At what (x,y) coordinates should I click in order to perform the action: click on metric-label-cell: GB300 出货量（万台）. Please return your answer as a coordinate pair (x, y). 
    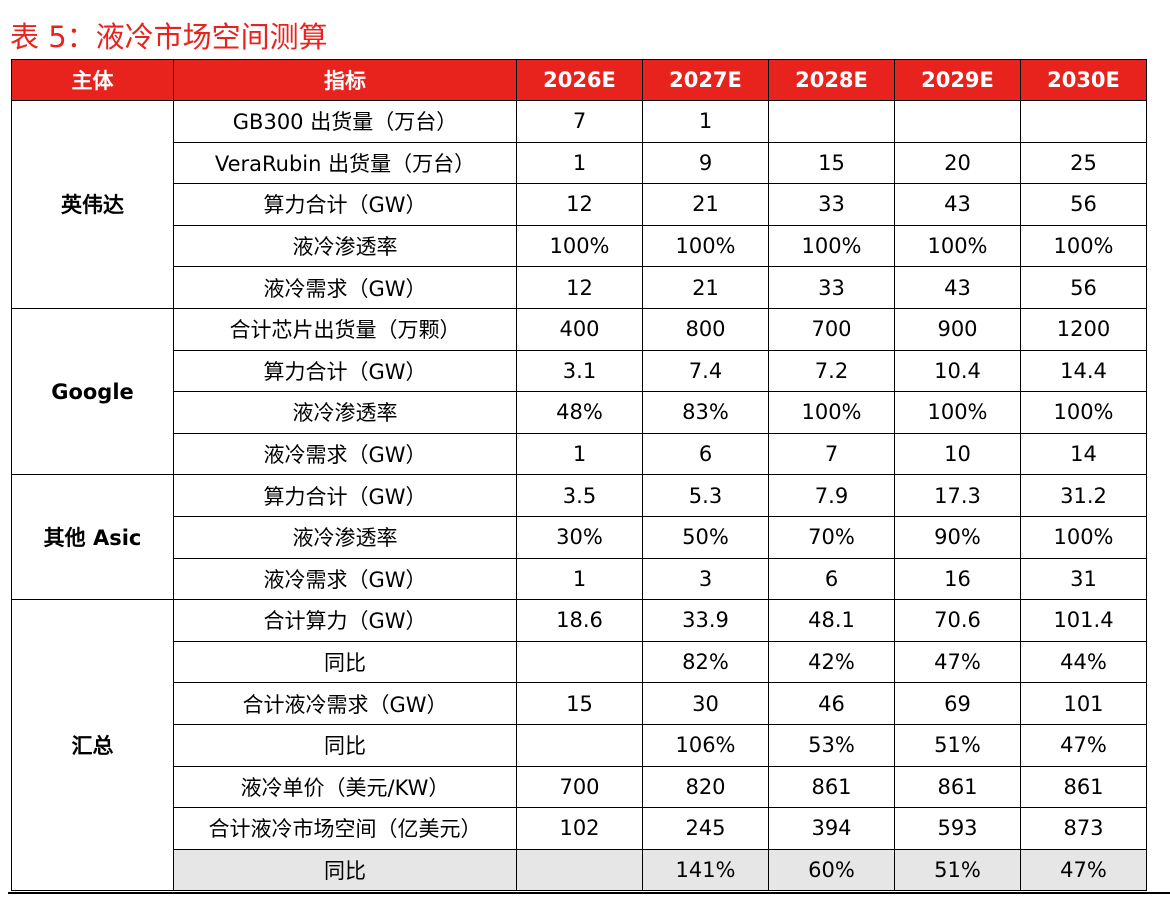
    Looking at the image, I should click on (345, 121).